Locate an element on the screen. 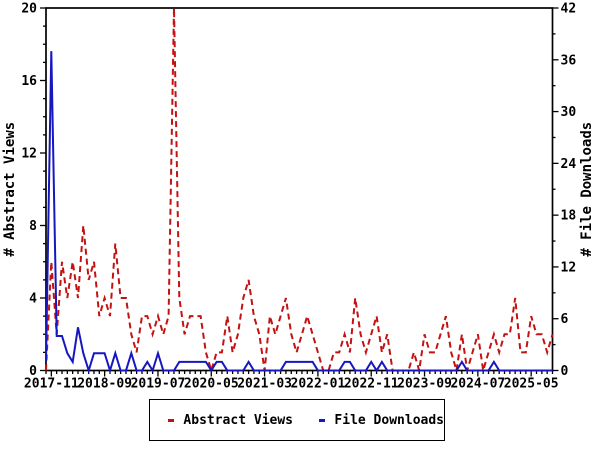  x-tick-label: 2020-05 is located at coordinates (211, 384).